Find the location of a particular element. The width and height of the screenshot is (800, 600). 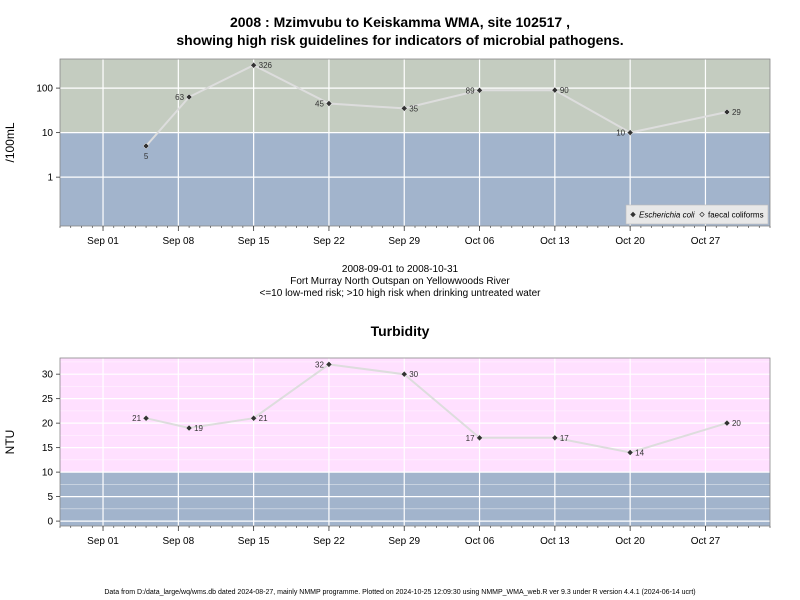

turbidity-ytick-label: 20 is located at coordinates (48, 424).